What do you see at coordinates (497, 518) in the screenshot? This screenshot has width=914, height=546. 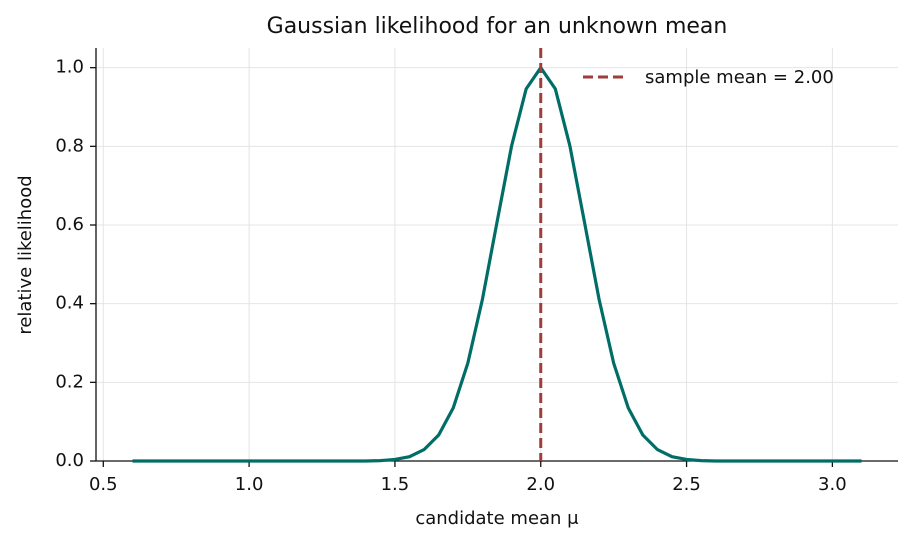 I see `x-axis-label: candidate mean μ` at bounding box center [497, 518].